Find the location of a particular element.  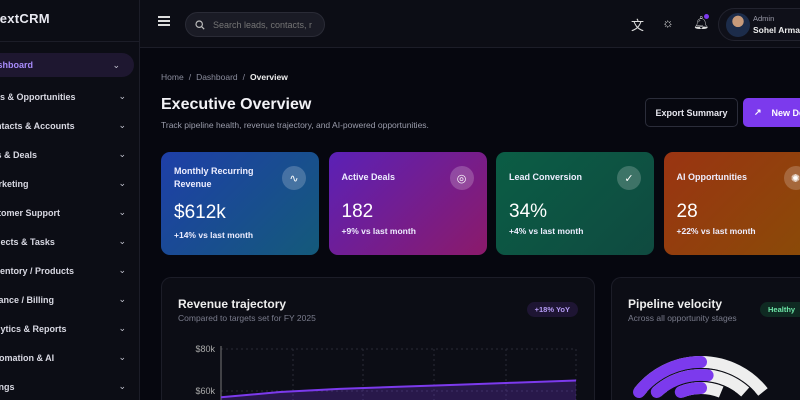

sidebar-item-label: Finance / Billing is located at coordinates (27, 299).